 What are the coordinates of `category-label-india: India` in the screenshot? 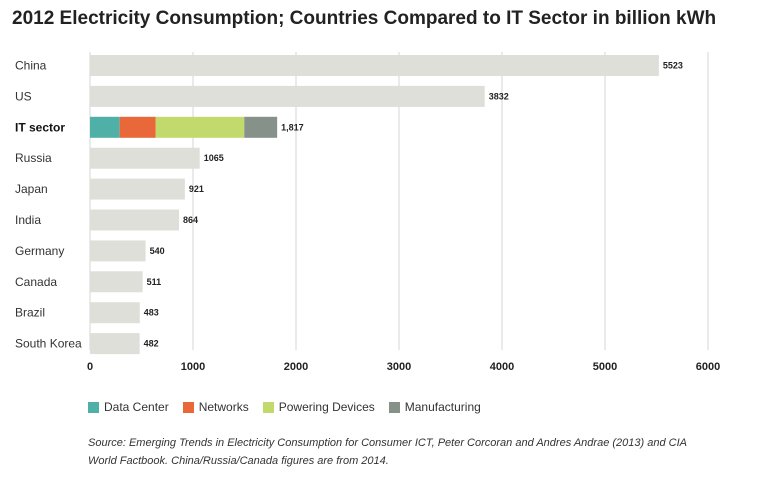 It's located at (28, 220).